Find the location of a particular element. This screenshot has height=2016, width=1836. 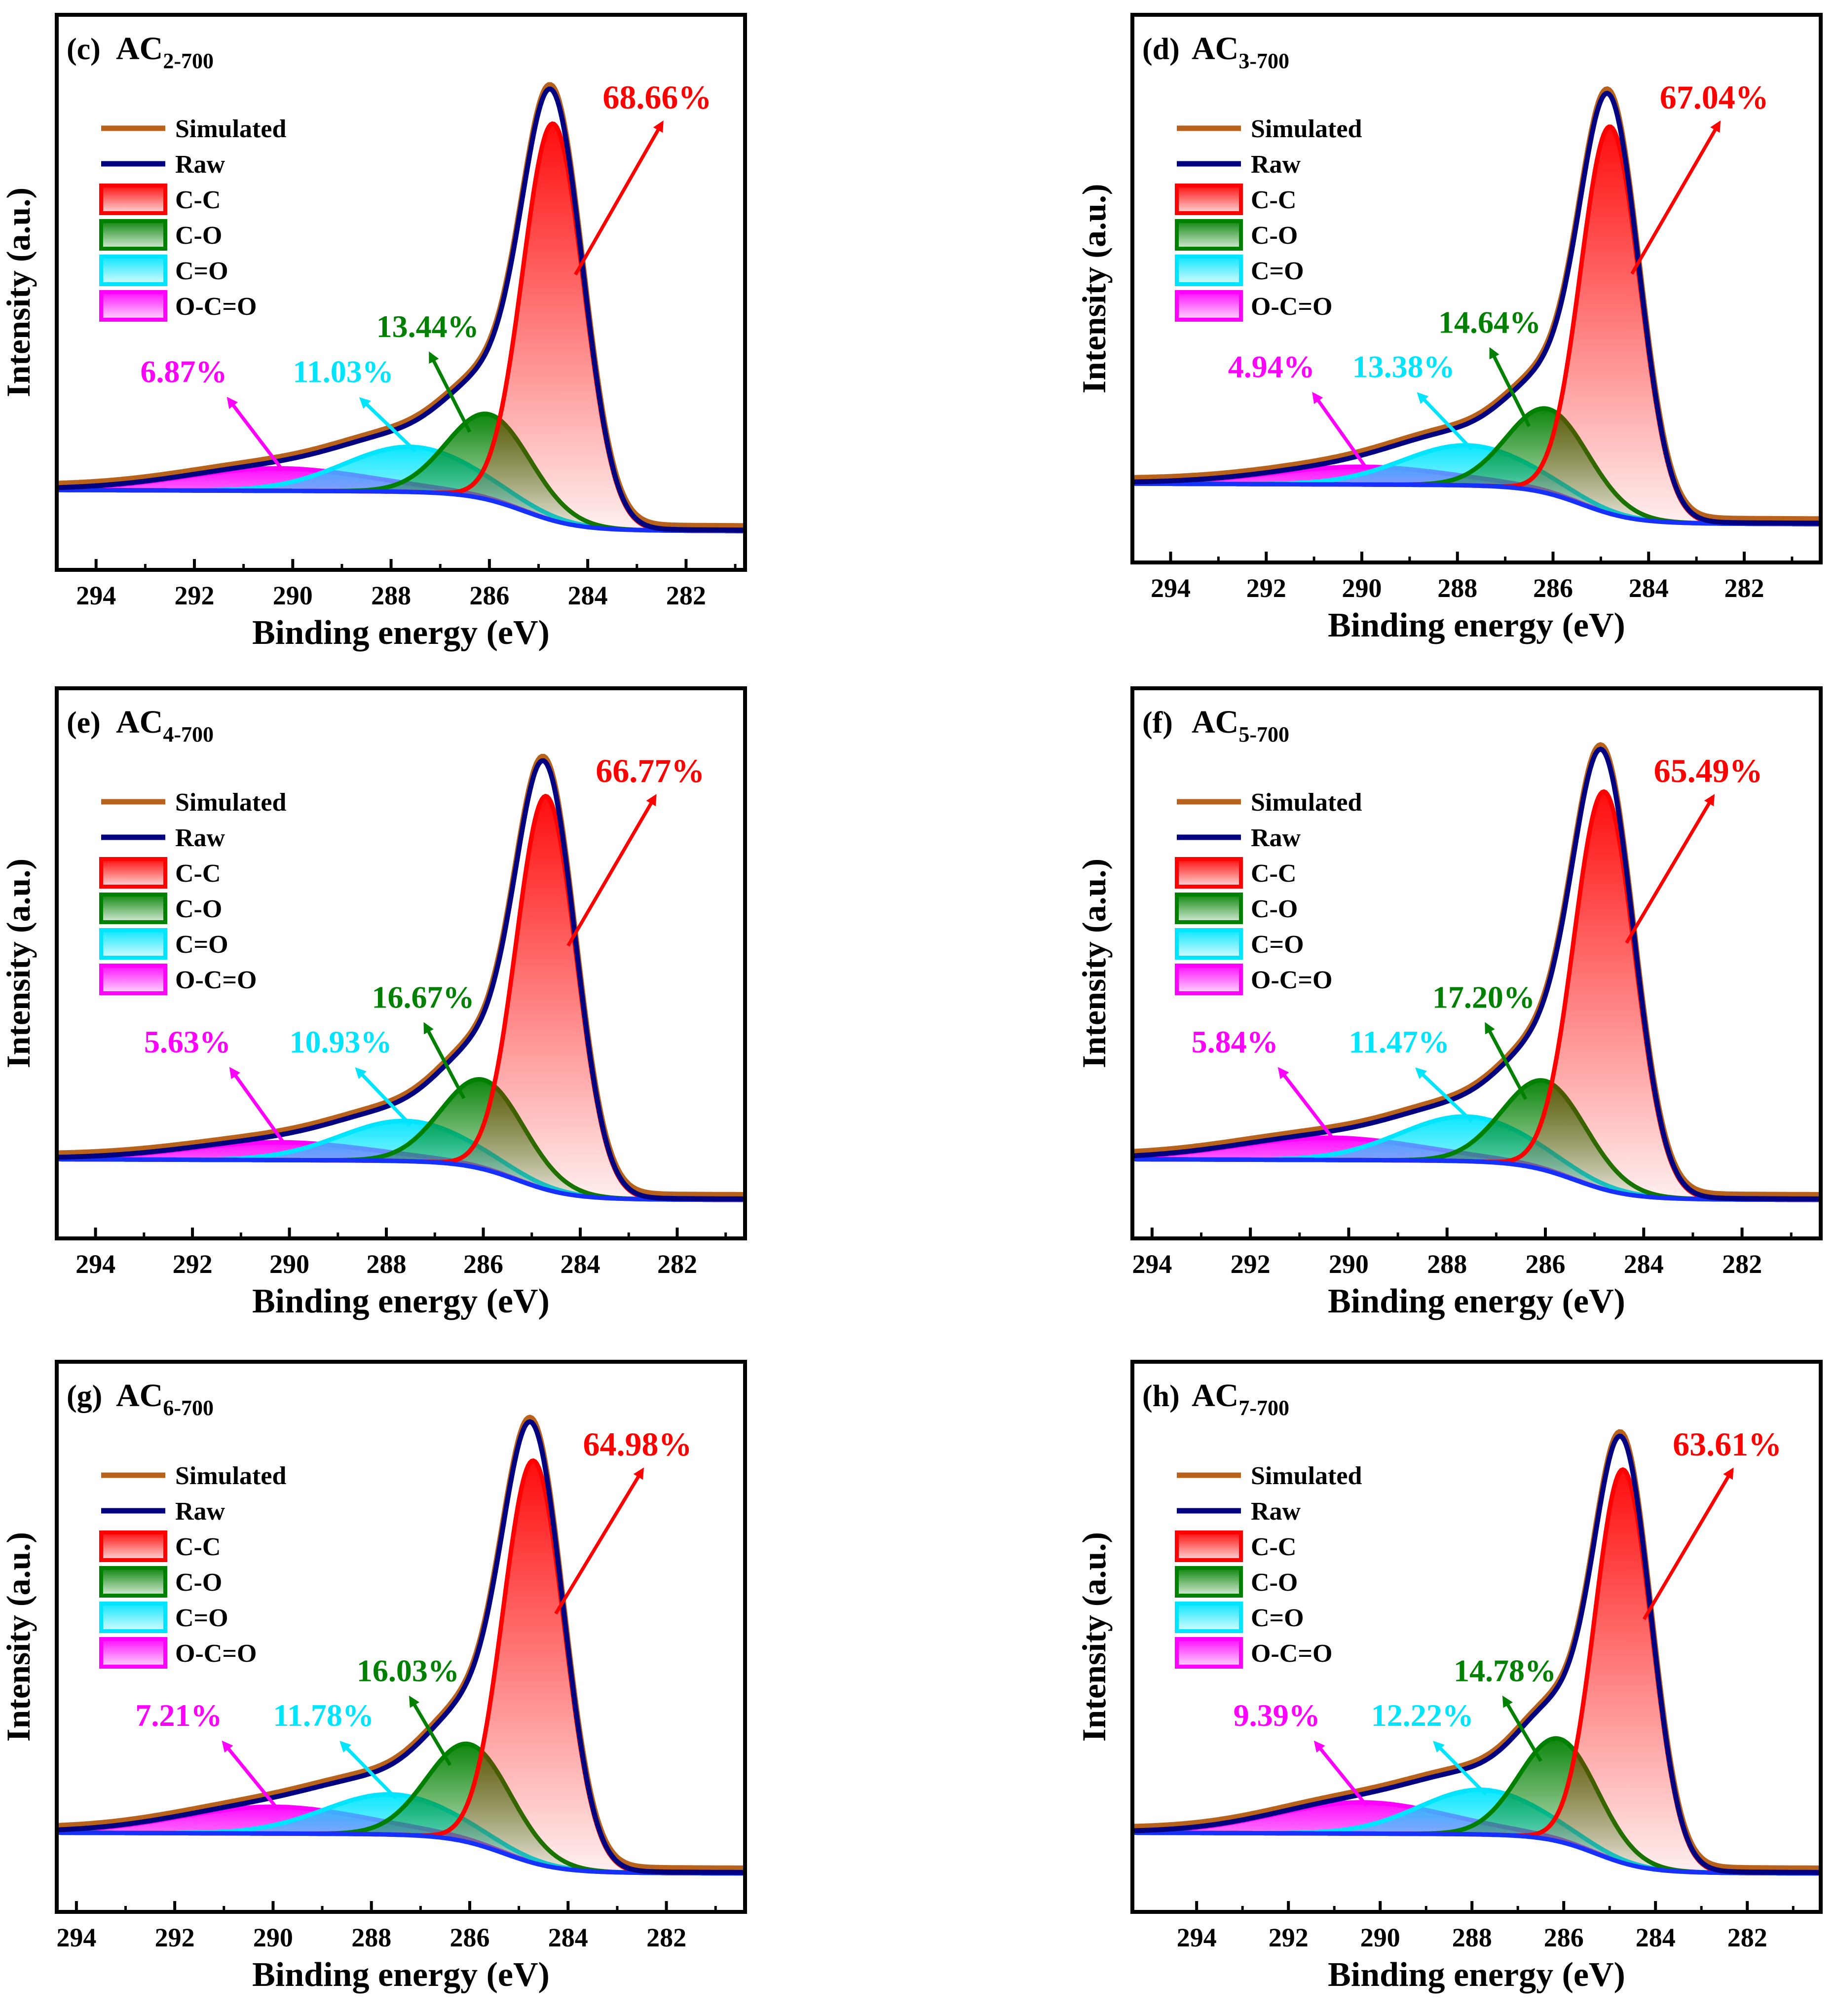

panel-title: AC5-700 is located at coordinates (1240, 725).